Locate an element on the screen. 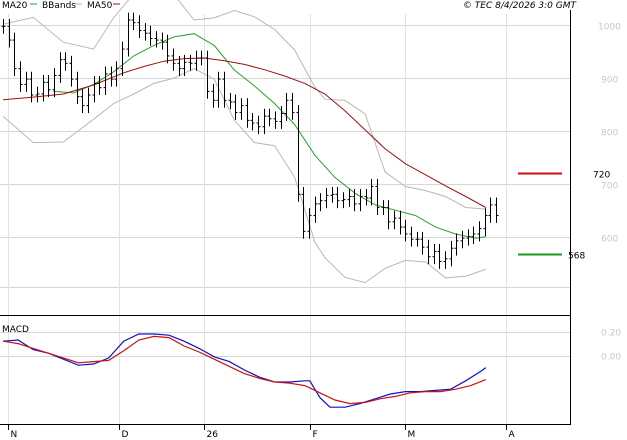  macd-label: MACD is located at coordinates (15, 330).